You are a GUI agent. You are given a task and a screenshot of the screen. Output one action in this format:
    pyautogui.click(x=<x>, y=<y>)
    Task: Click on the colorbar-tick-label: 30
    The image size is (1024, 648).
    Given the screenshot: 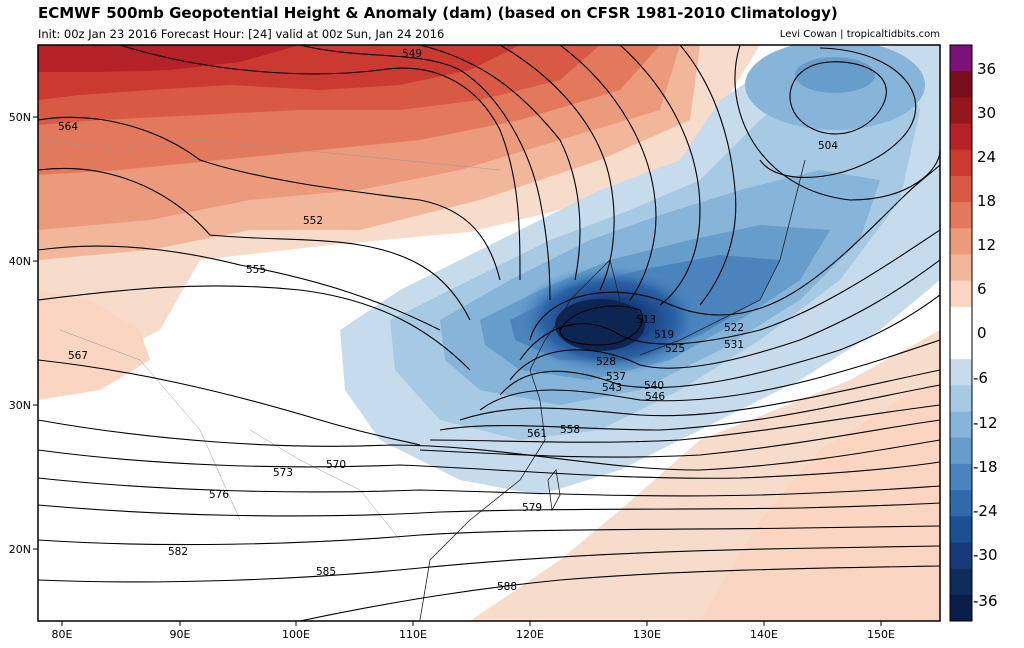 What is the action you would take?
    pyautogui.click(x=986, y=113)
    